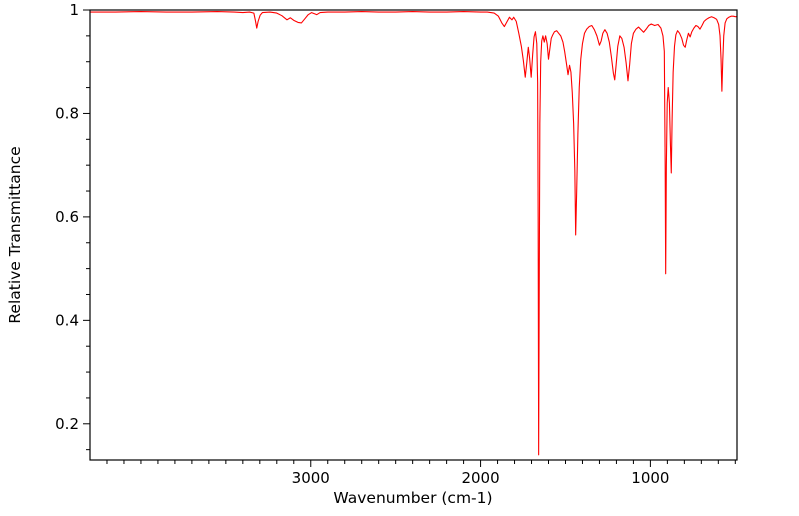 This screenshot has height=516, width=799. Describe the element at coordinates (67, 320) in the screenshot. I see `svg-text: 0.4` at that location.